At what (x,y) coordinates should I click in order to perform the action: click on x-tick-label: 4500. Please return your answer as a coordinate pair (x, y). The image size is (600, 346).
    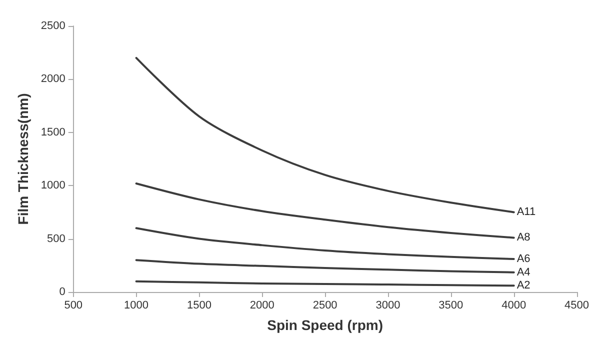
    Looking at the image, I should click on (577, 306).